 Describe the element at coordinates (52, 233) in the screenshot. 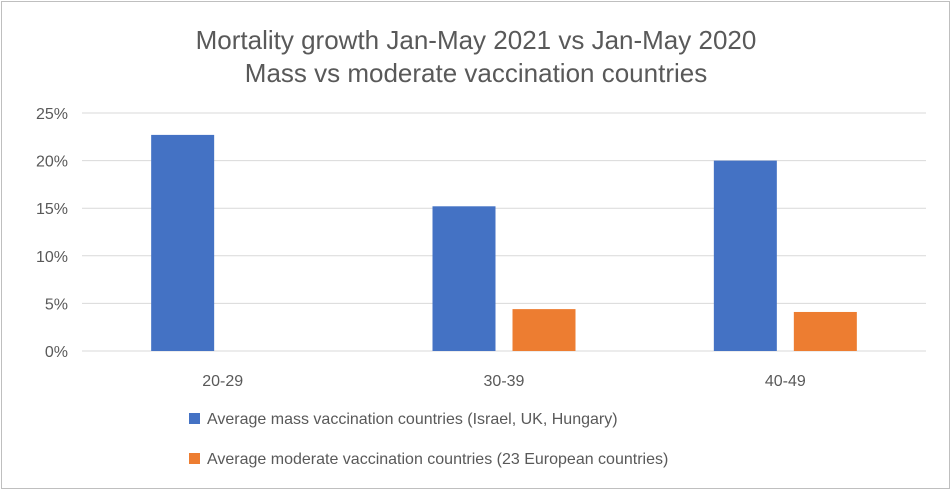

I see `y-axis-ticks: 0% 5% 10% 15% 20% 25%` at that location.